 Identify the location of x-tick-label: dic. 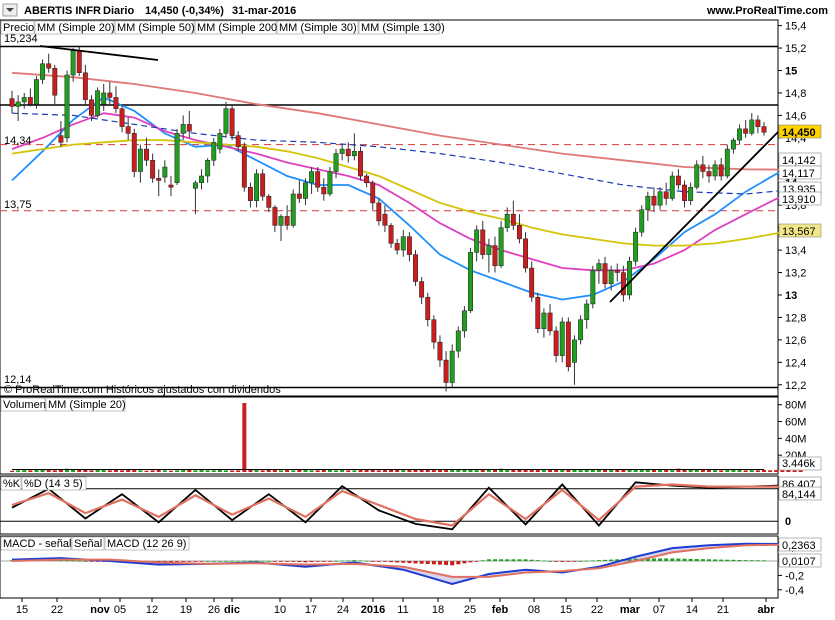
(232, 610).